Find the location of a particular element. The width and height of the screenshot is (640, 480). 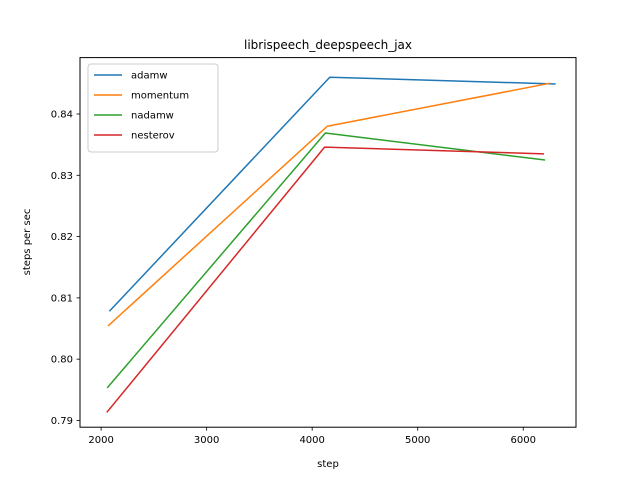

legend: adamw momentum nadamw nesterov is located at coordinates (153, 108).